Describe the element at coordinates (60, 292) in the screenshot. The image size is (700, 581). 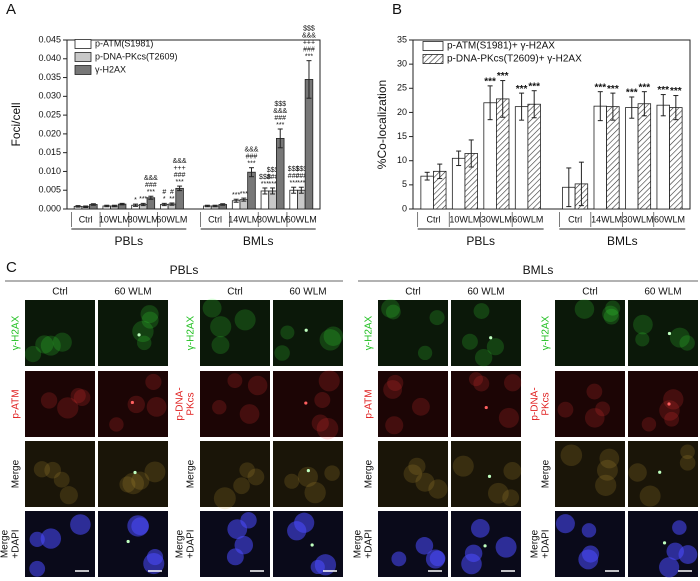
I see `column-header: Ctrl` at that location.